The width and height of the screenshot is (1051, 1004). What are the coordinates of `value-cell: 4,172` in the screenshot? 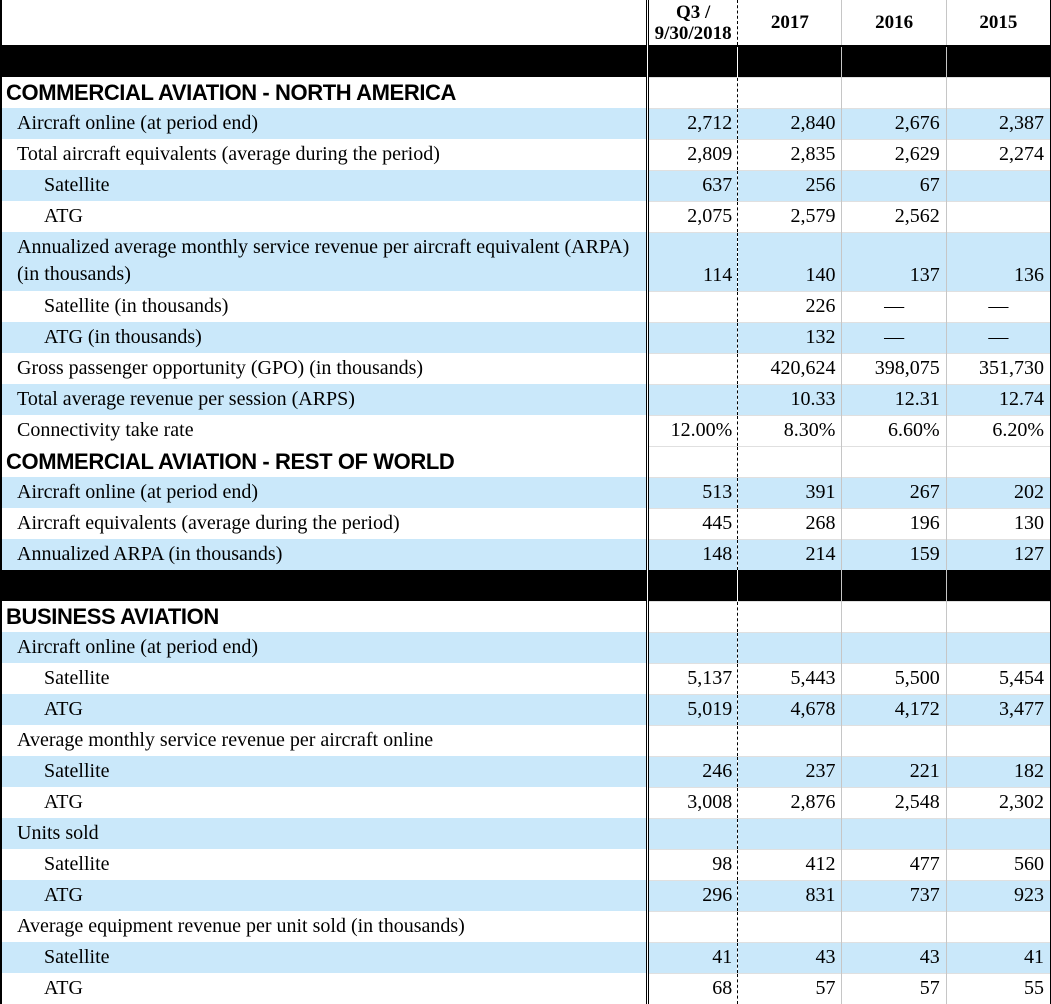 It's located at (894, 709).